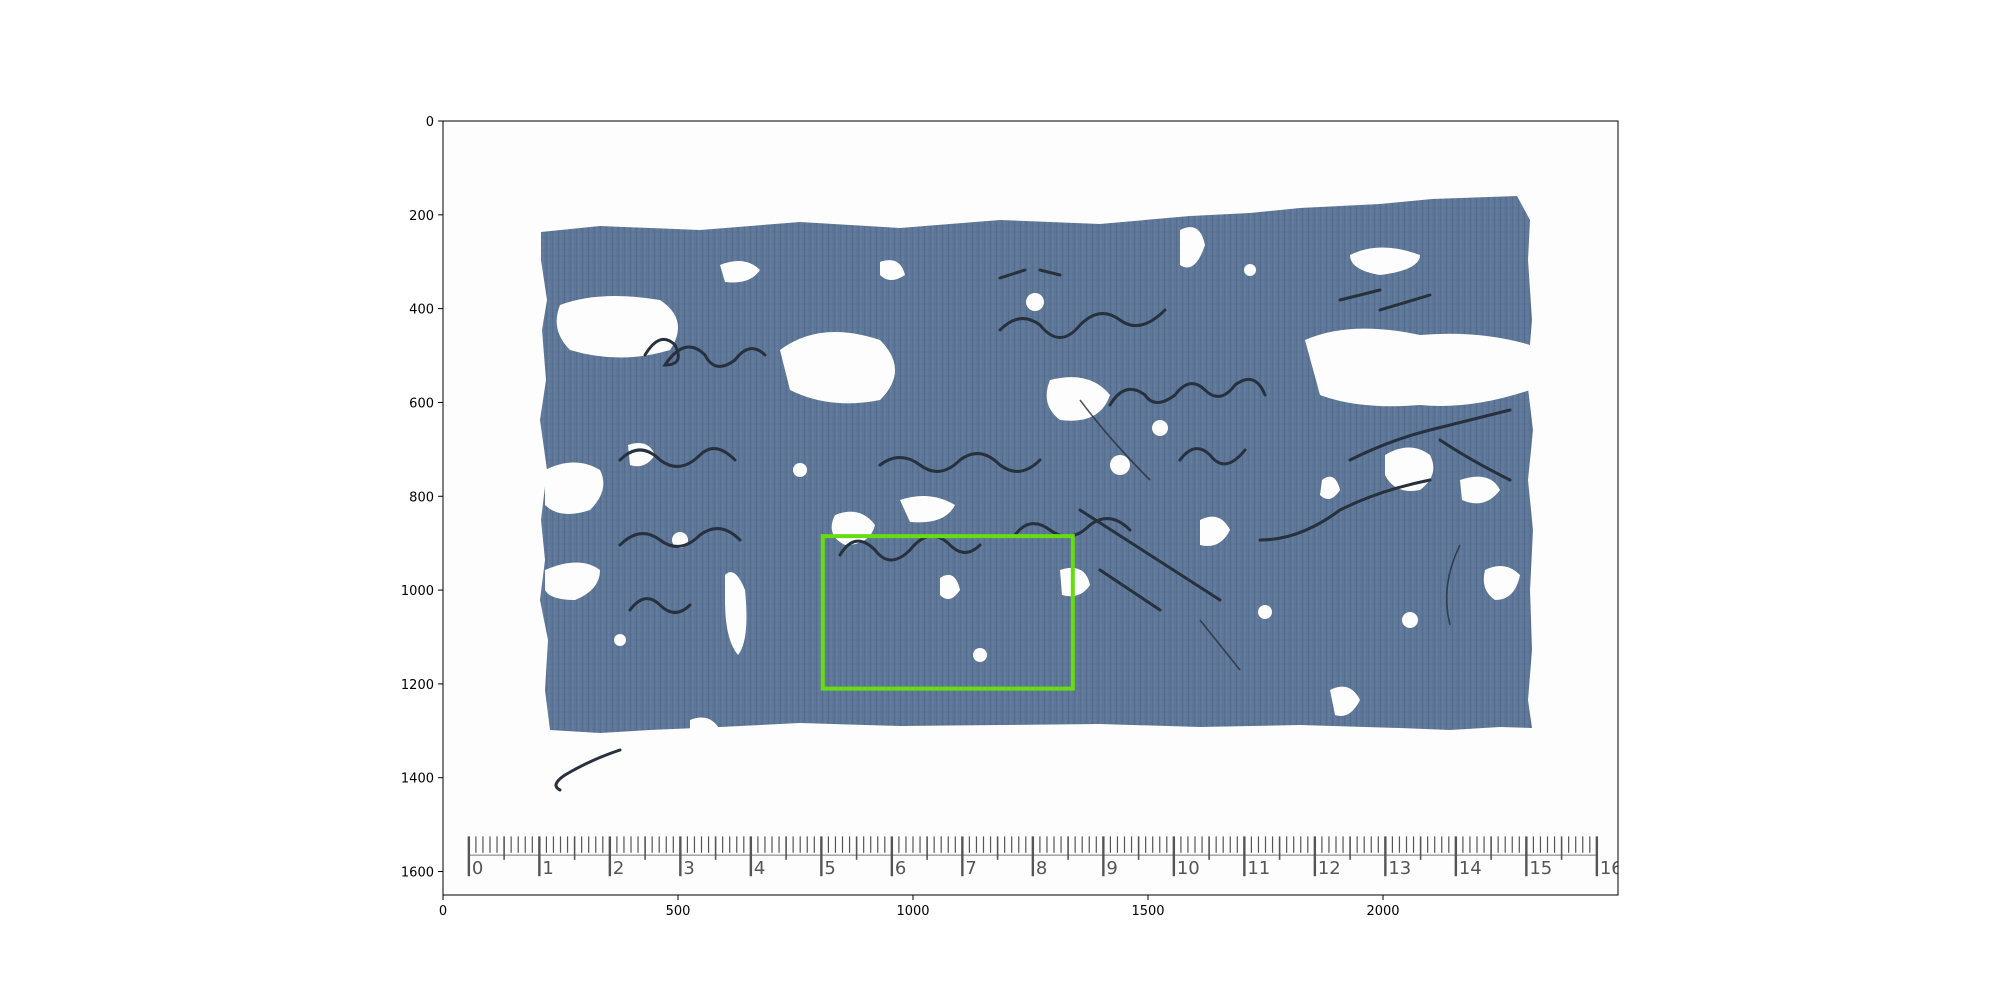 The image size is (2000, 1000). Describe the element at coordinates (1470, 868) in the screenshot. I see `ruler-label: 14` at that location.